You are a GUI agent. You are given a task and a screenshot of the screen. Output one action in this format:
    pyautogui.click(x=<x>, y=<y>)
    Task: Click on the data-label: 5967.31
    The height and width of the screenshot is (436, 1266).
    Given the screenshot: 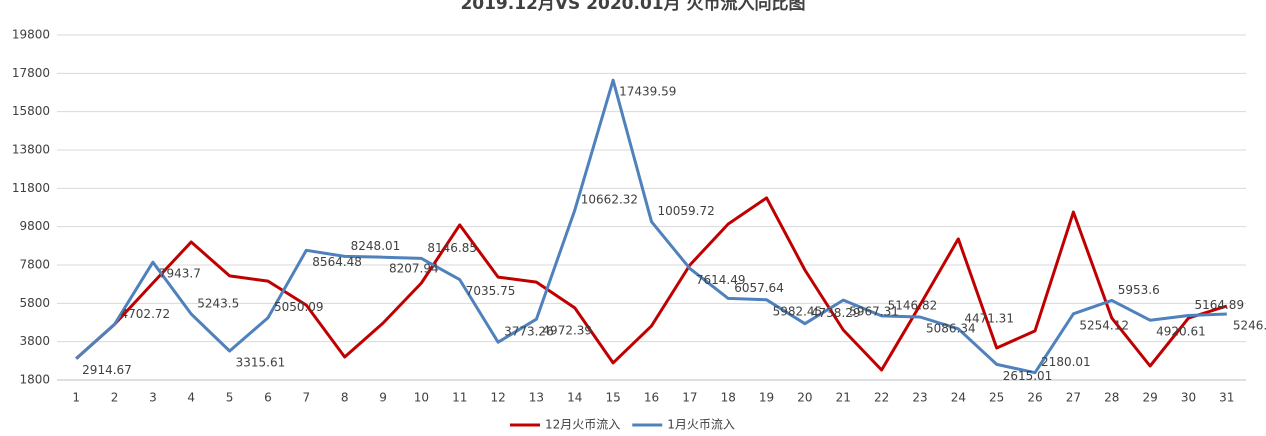 What is the action you would take?
    pyautogui.click(x=874, y=312)
    